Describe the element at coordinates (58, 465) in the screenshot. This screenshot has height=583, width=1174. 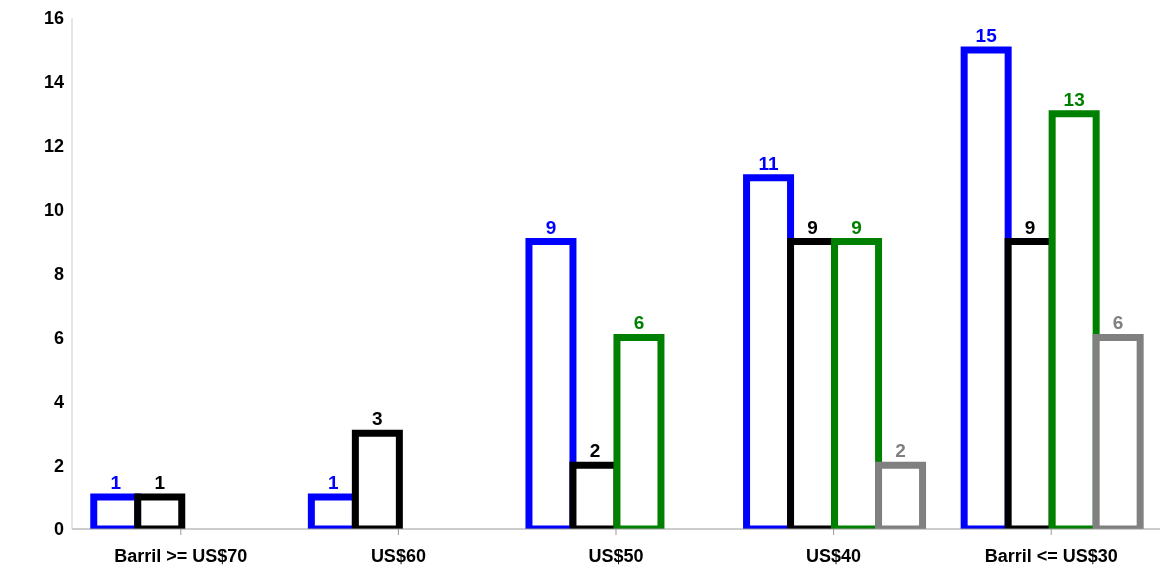
I see `y-tick-label: 2` at that location.